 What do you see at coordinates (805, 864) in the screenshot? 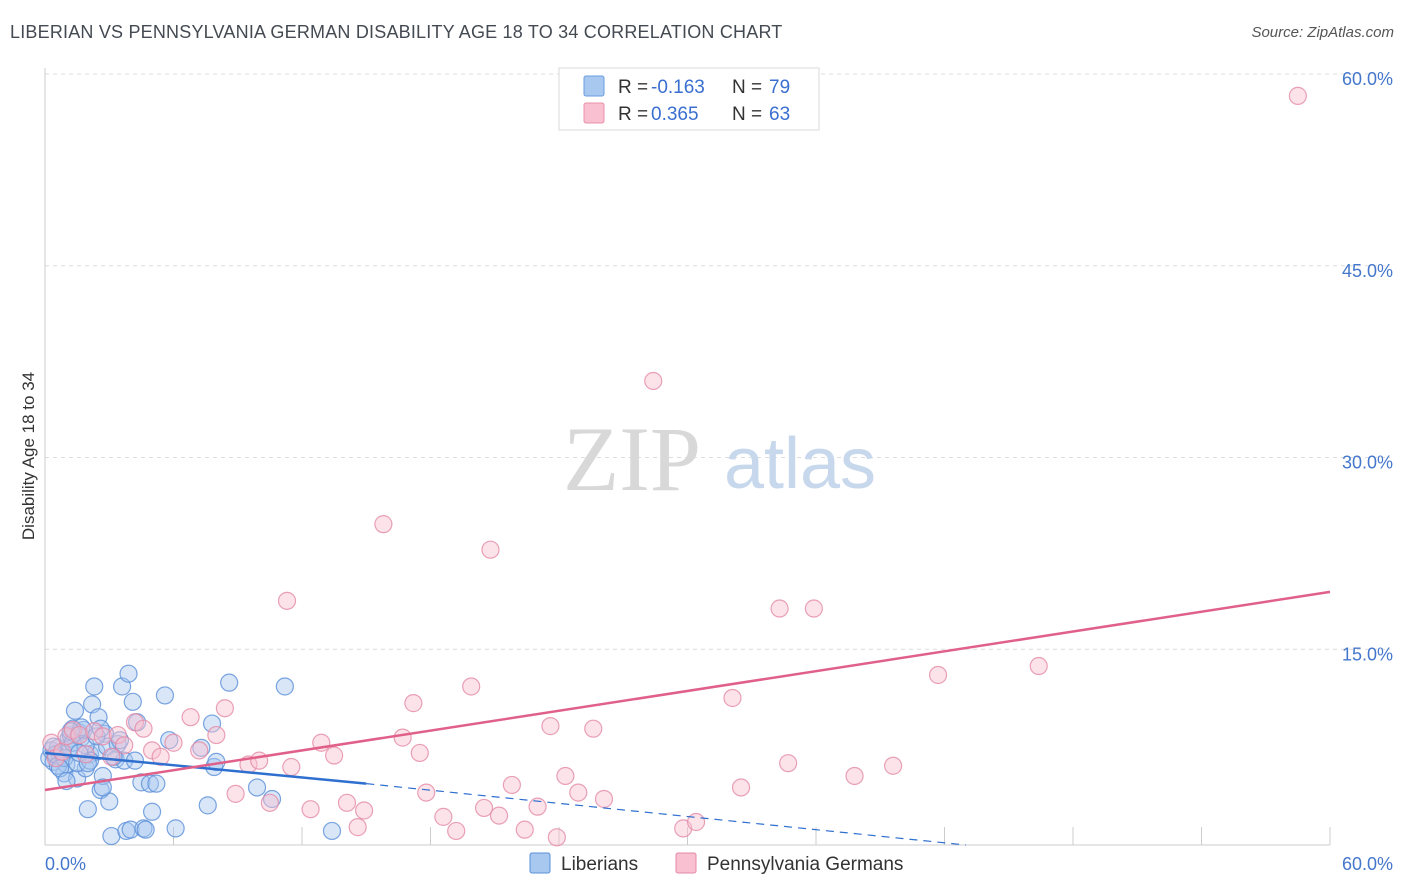
I see `bottom-legend-label: Pennsylvania Germans` at bounding box center [805, 864].